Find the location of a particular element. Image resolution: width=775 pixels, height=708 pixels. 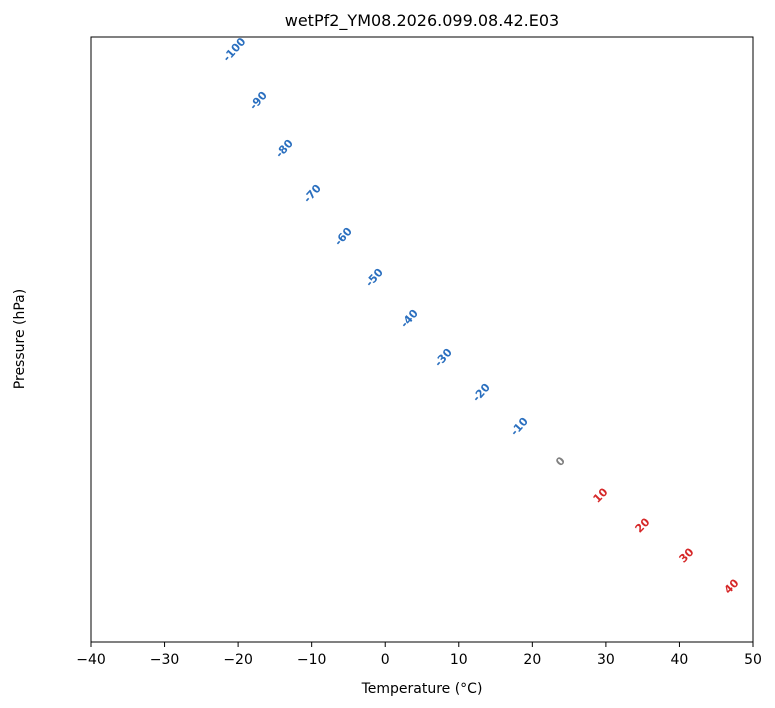

moist-adiabat-label: 10 is located at coordinates (601, 495).